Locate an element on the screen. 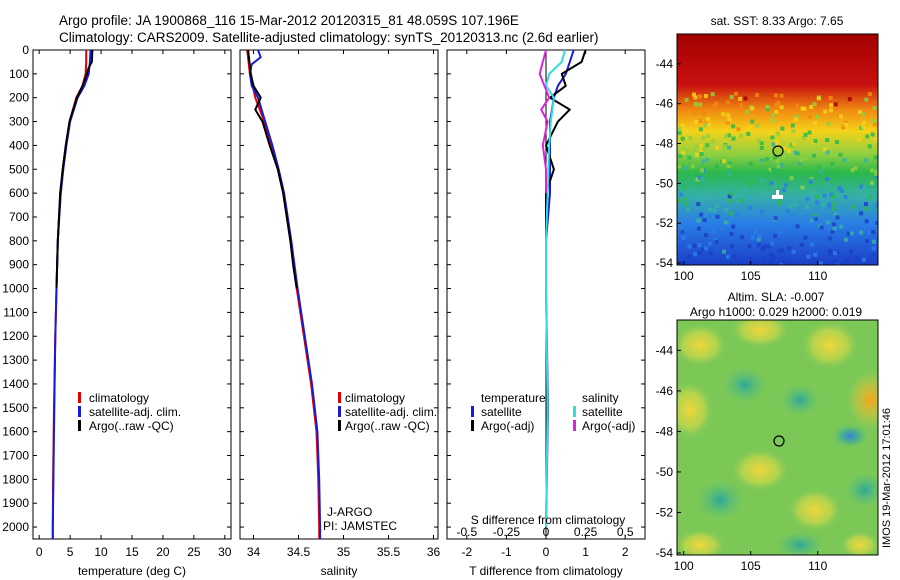  legend-label-satellite: satellite-adj. clim. is located at coordinates (391, 412).